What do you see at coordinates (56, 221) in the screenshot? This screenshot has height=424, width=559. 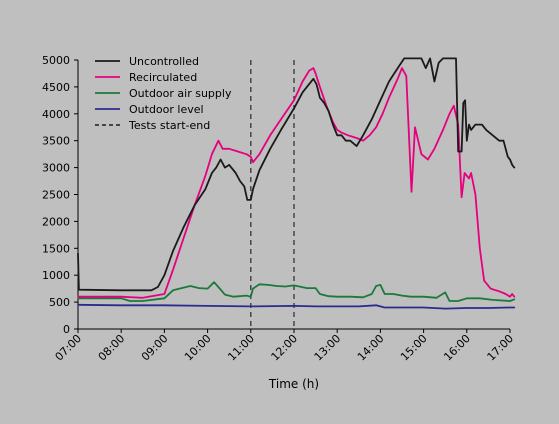 I see `y-tick-label: 2000` at bounding box center [56, 221].